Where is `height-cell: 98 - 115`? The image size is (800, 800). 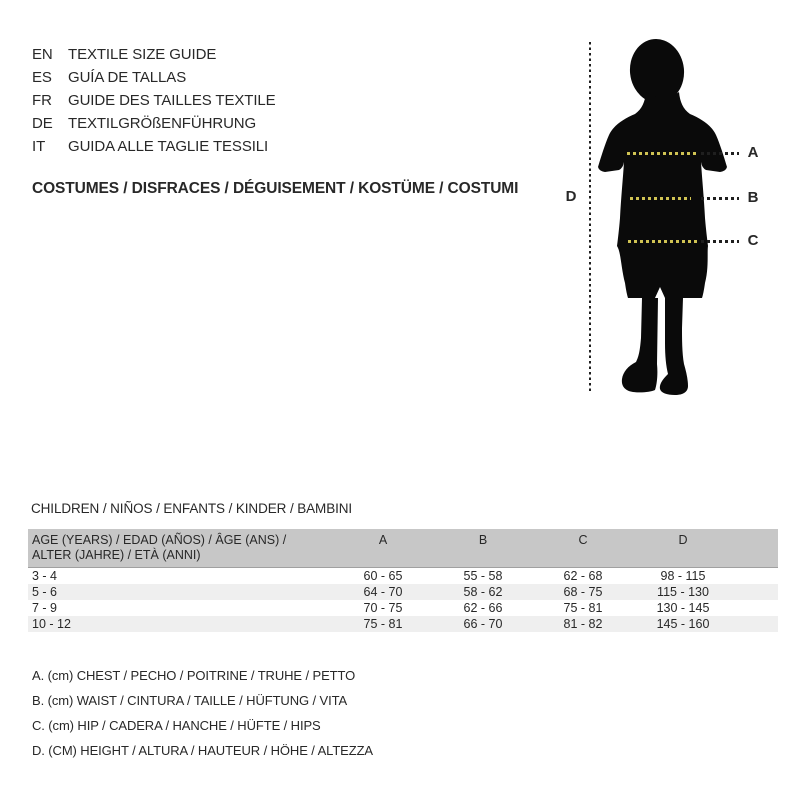
height-cell: 98 - 115 is located at coordinates (683, 576).